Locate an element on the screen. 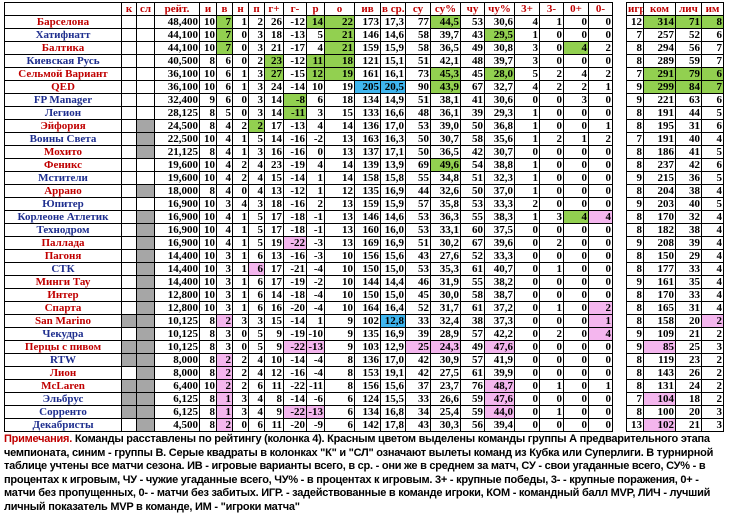 The width and height of the screenshot is (730, 515). cell: 15 is located at coordinates (339, 113).